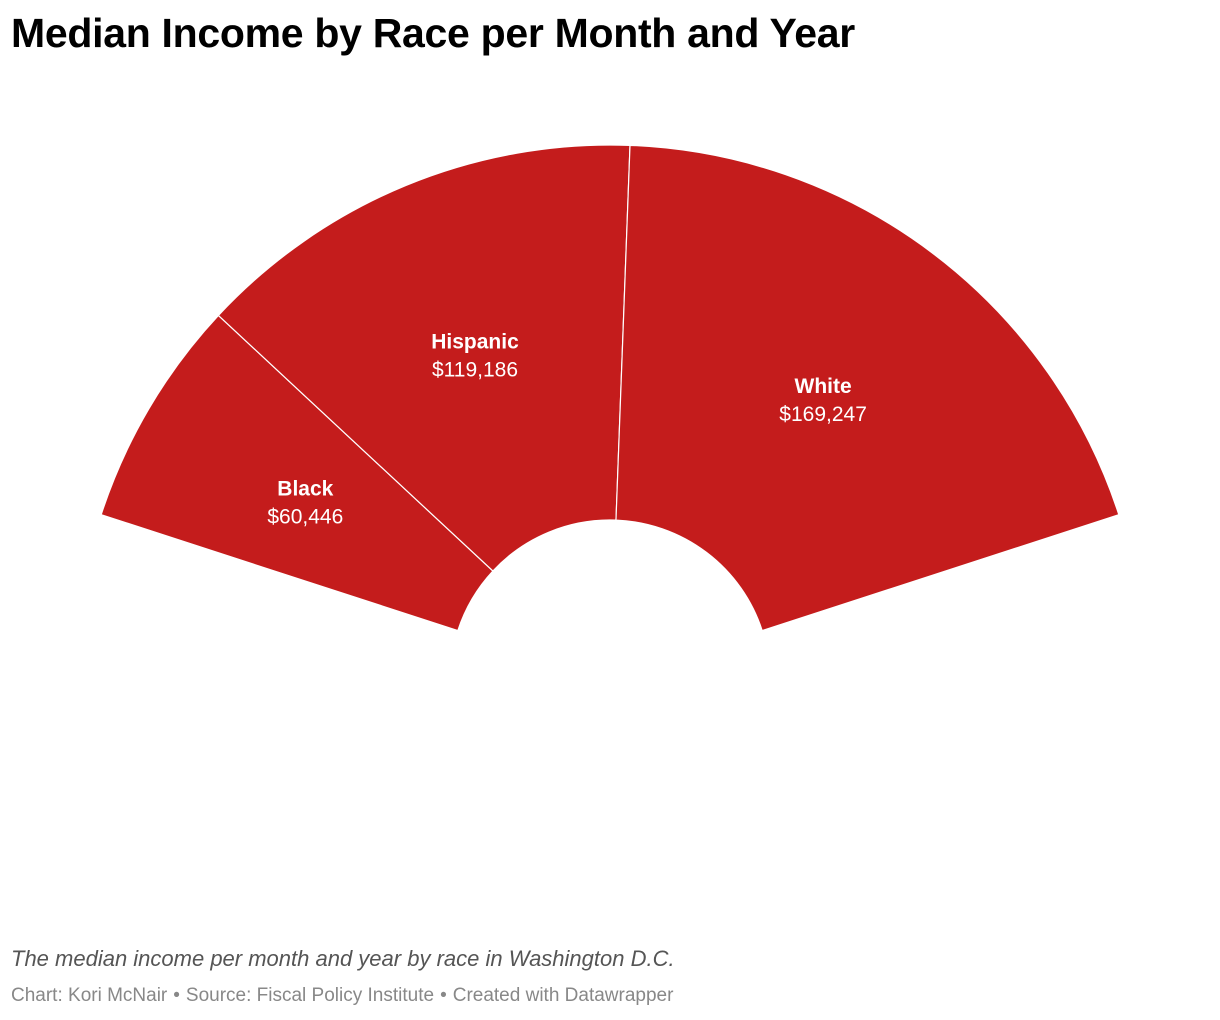 The width and height of the screenshot is (1220, 1020). Describe the element at coordinates (305, 517) in the screenshot. I see `slice-value-black: $60,446` at that location.